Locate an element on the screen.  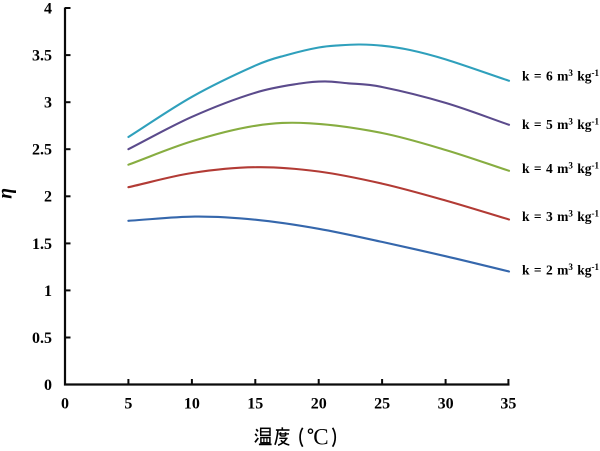
svg-text: 3 is located at coordinates (48, 103).